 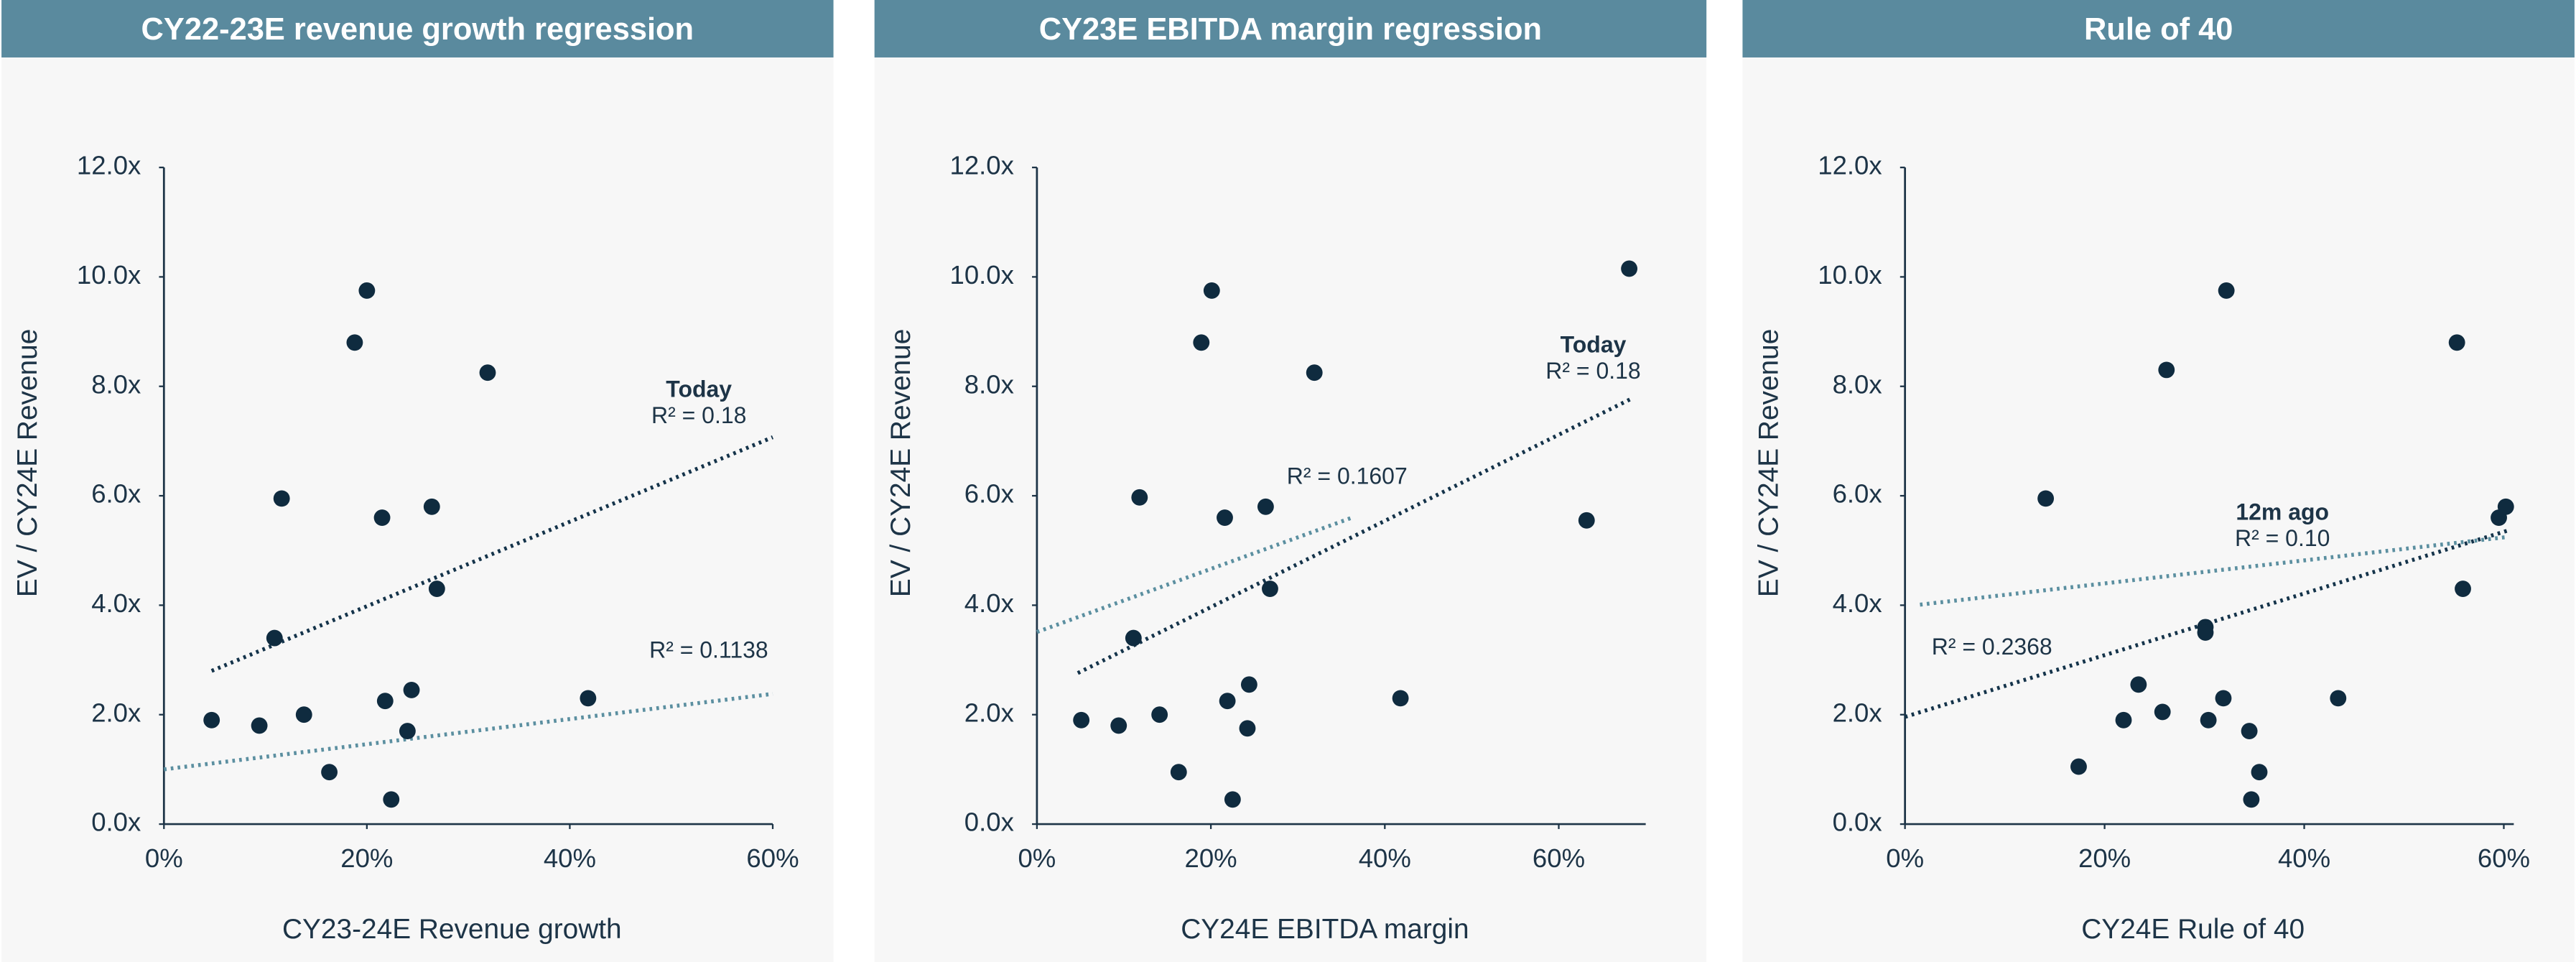 What do you see at coordinates (2193, 929) in the screenshot?
I see `x-axis-title: CY24E Rule of 40` at bounding box center [2193, 929].